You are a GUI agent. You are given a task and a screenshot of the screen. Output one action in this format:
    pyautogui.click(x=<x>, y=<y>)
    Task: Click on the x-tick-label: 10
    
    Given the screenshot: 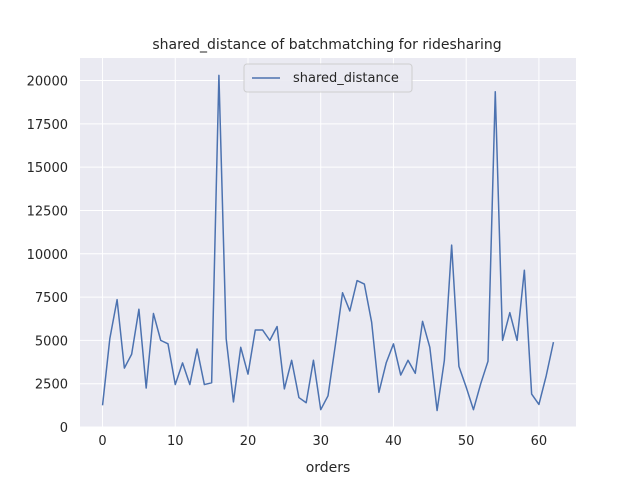 What is the action you would take?
    pyautogui.click(x=175, y=441)
    